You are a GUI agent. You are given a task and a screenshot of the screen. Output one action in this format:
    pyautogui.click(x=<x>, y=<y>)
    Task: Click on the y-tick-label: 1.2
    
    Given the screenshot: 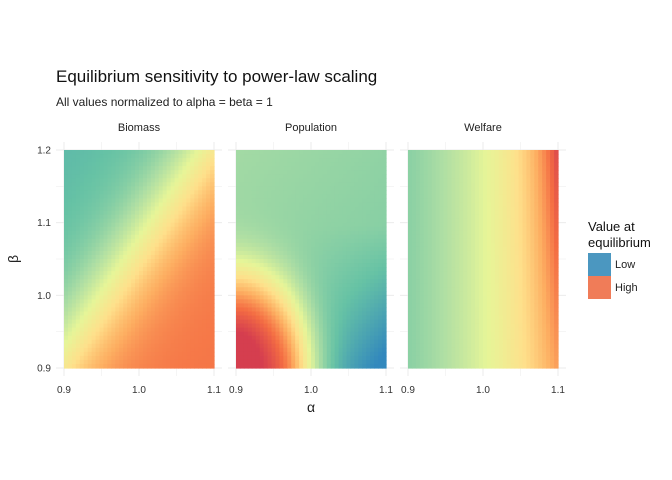 What is the action you would take?
    pyautogui.click(x=44, y=151)
    